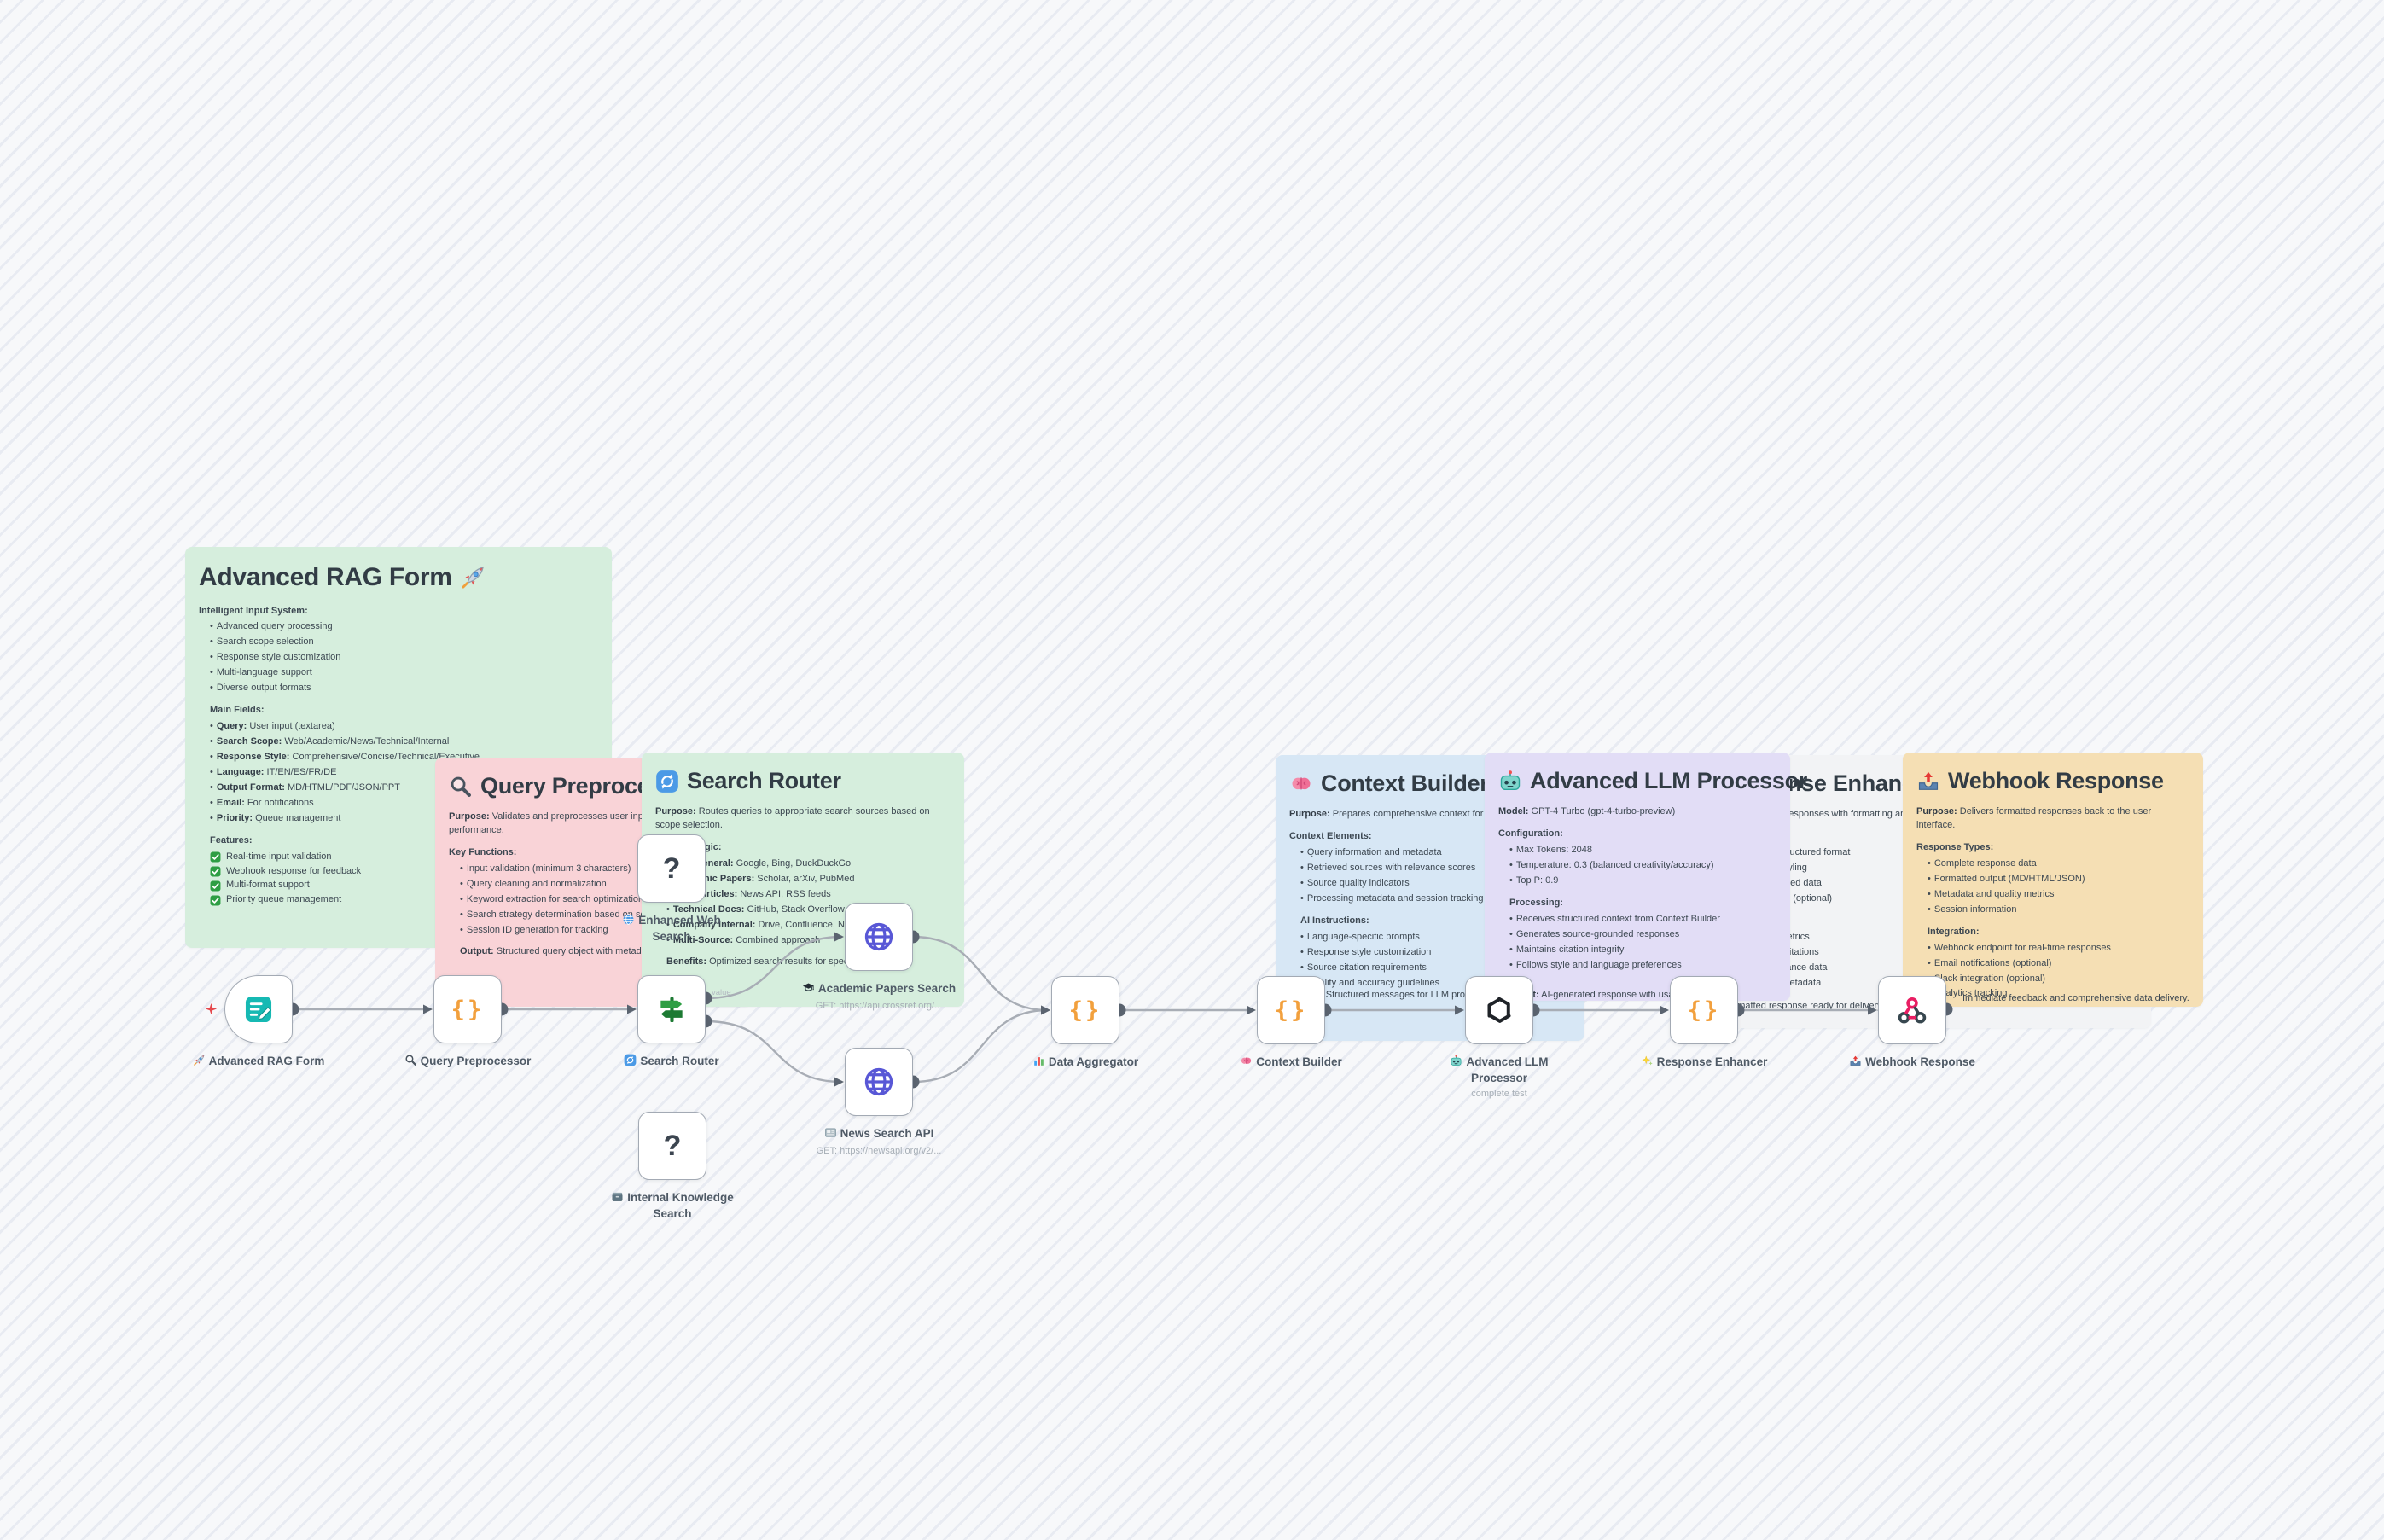 This screenshot has width=2384, height=1540. Describe the element at coordinates (1355, 882) in the screenshot. I see `sticky-bullet: • Source quality indicators` at that location.